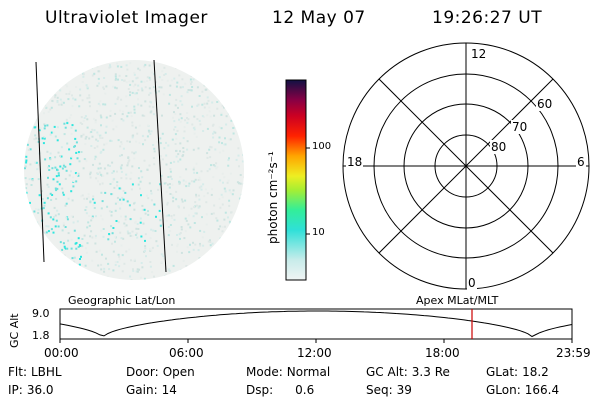 The width and height of the screenshot is (600, 400). Describe the element at coordinates (41, 313) in the screenshot. I see `altitude-tick-max: 9.0` at that location.